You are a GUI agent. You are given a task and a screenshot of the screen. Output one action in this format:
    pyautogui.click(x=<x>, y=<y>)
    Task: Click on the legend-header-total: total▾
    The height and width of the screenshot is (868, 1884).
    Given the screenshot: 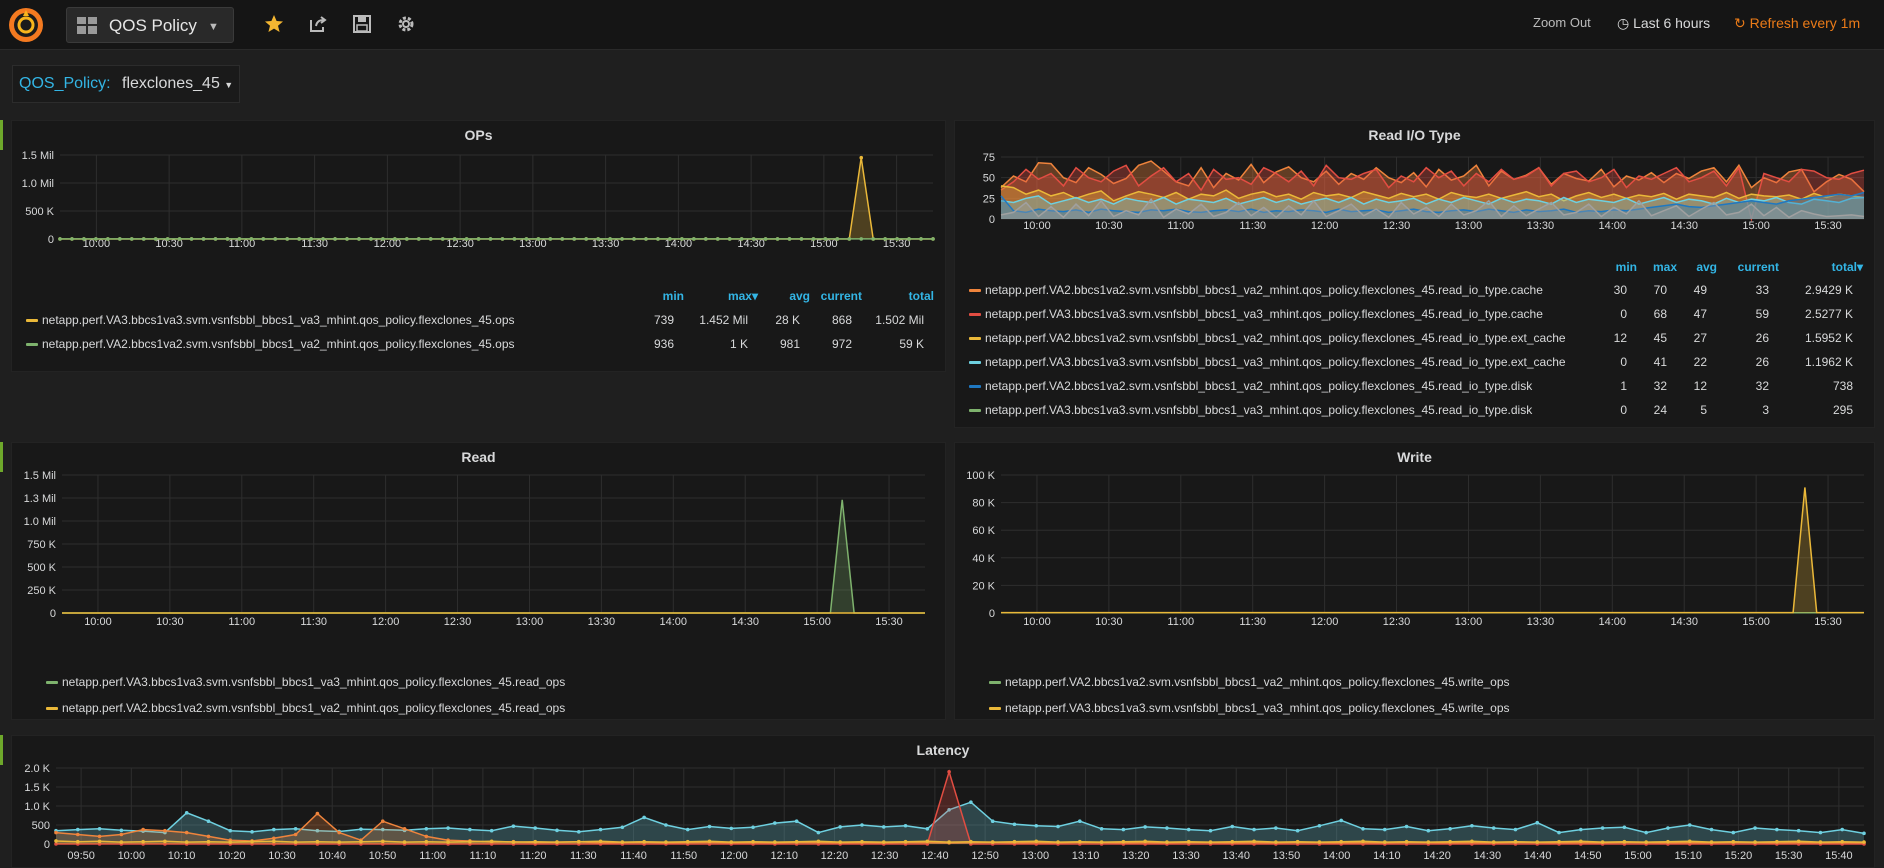 What is the action you would take?
    pyautogui.click(x=1821, y=267)
    